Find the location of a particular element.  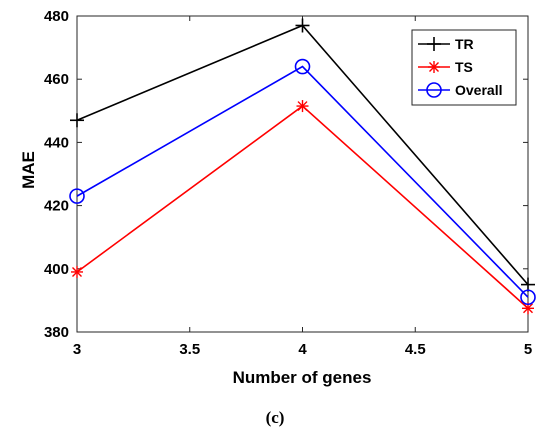

y-tick-label: 380 is located at coordinates (56, 332).